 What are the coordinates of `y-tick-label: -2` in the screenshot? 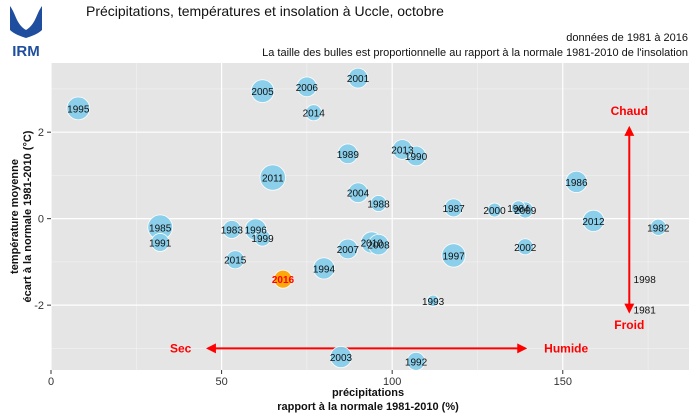 It's located at (39, 306).